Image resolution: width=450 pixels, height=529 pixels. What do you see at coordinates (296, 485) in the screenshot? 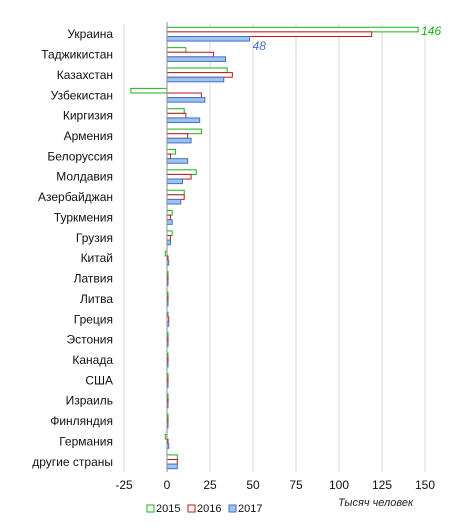
I see `x-tick-label-4: 75` at bounding box center [296, 485].